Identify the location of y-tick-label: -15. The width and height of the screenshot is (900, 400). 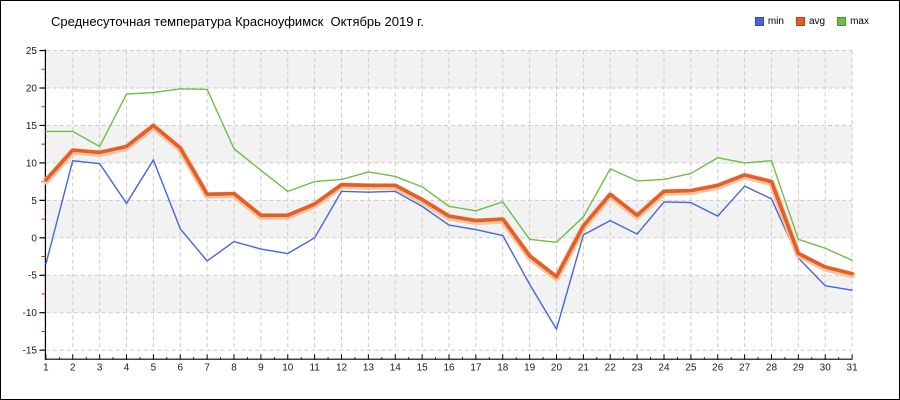
(30, 351).